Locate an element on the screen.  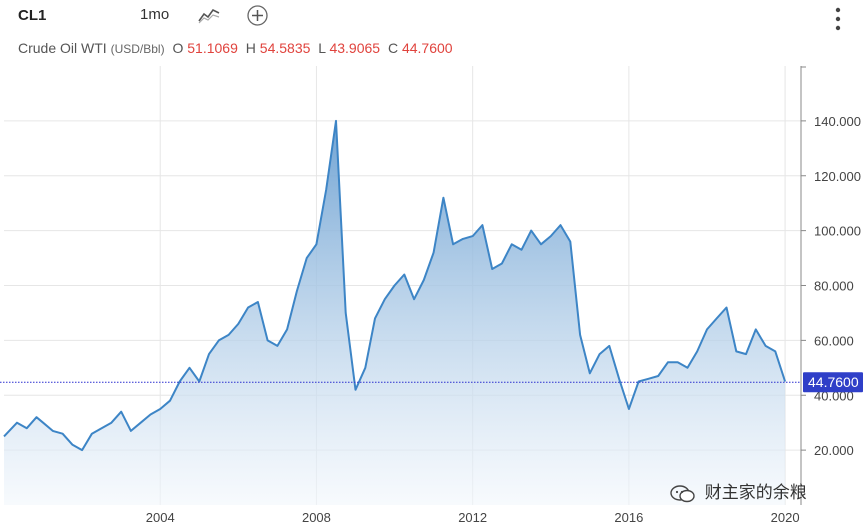
vertical-ellipsis-icon is located at coordinates (838, 19).